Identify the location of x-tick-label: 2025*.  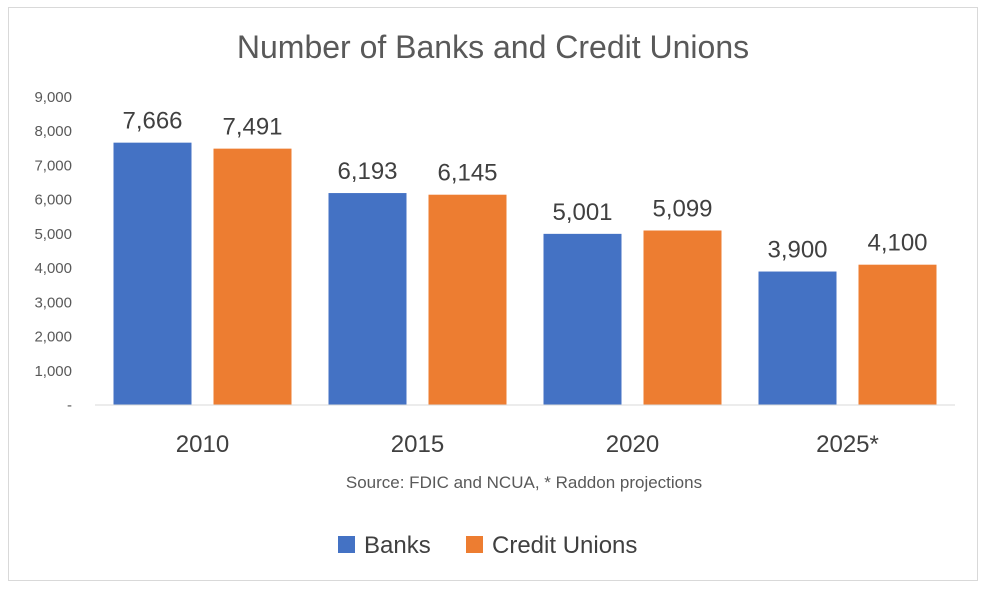
(847, 444).